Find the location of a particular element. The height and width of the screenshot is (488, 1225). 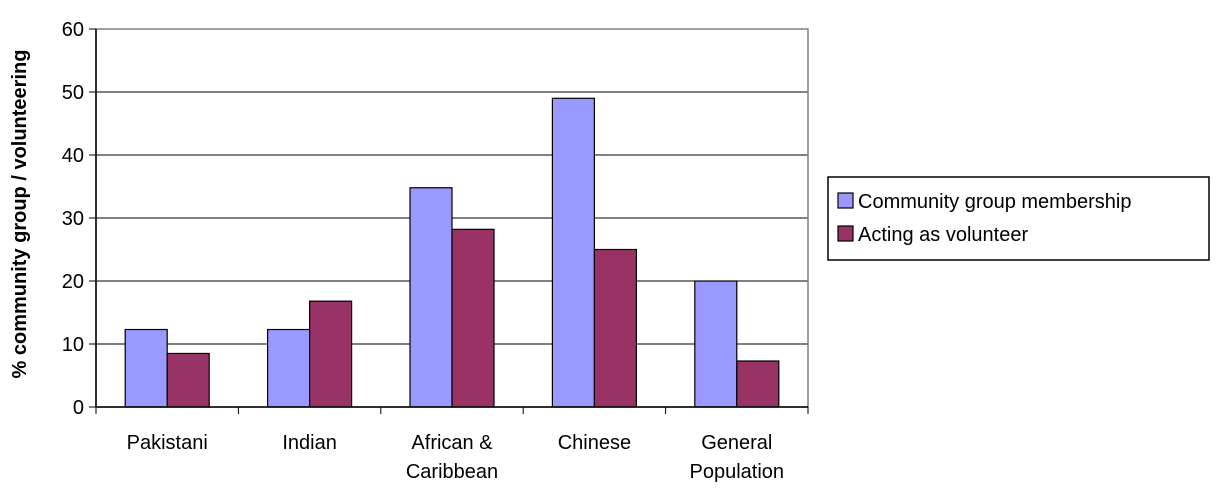

y-tick-labels: 0 10 20 30 40 50 60 is located at coordinates (73, 219).